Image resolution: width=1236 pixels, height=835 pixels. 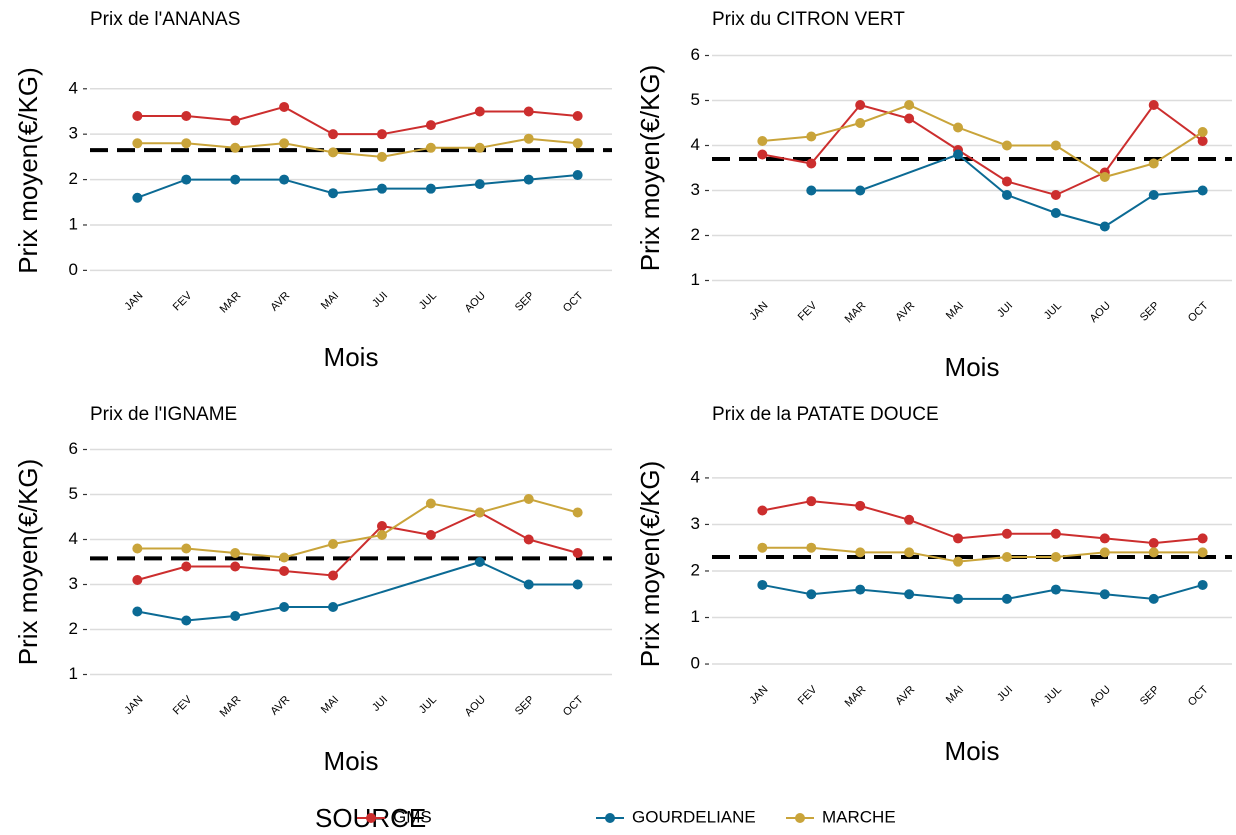 I want to click on legend-label: GOURDELIANE, so click(x=694, y=816).